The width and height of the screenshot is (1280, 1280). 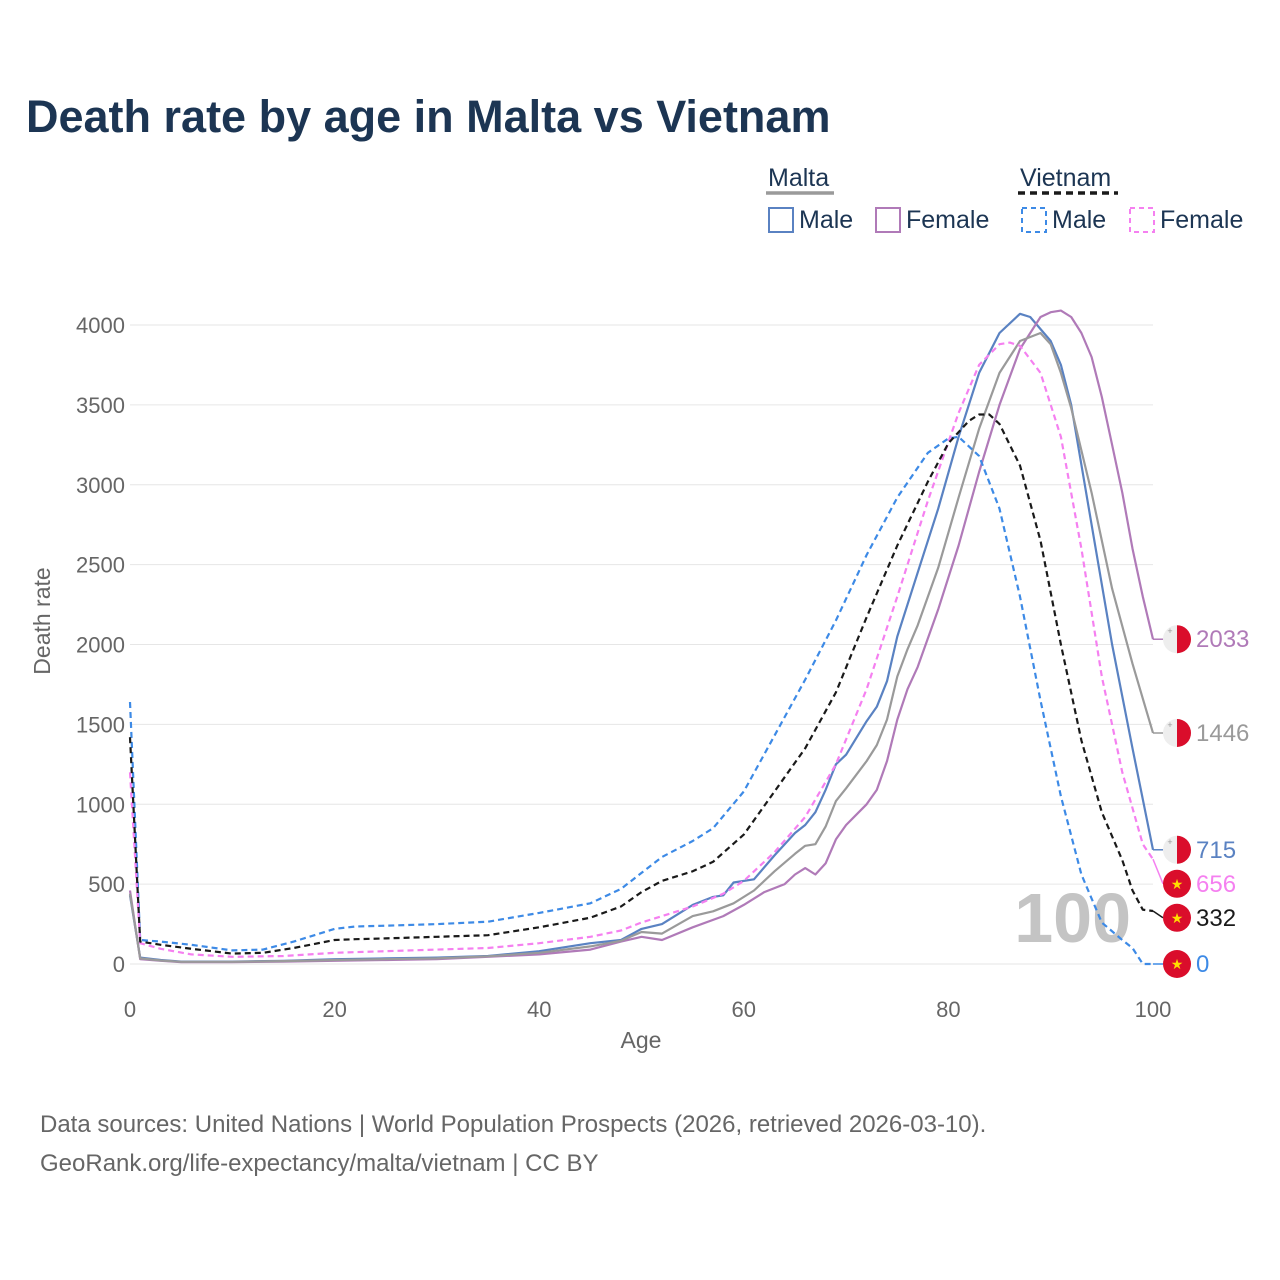 I want to click on y-tick-label-4000: 4000, so click(x=100, y=325).